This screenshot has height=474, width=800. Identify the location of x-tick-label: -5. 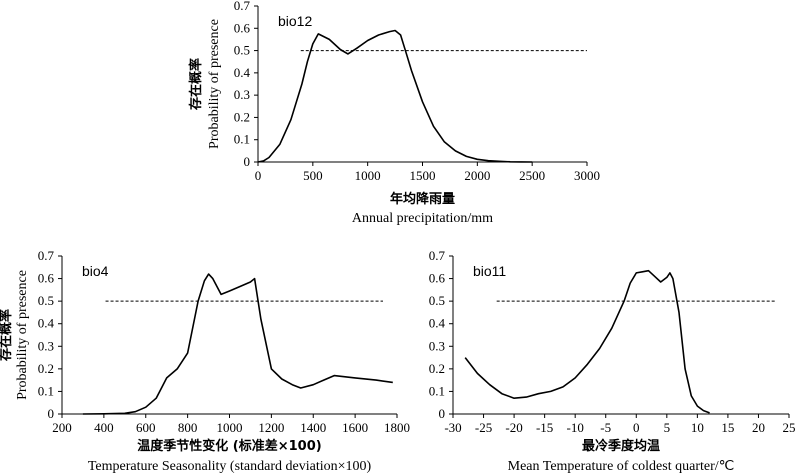
(605, 427).